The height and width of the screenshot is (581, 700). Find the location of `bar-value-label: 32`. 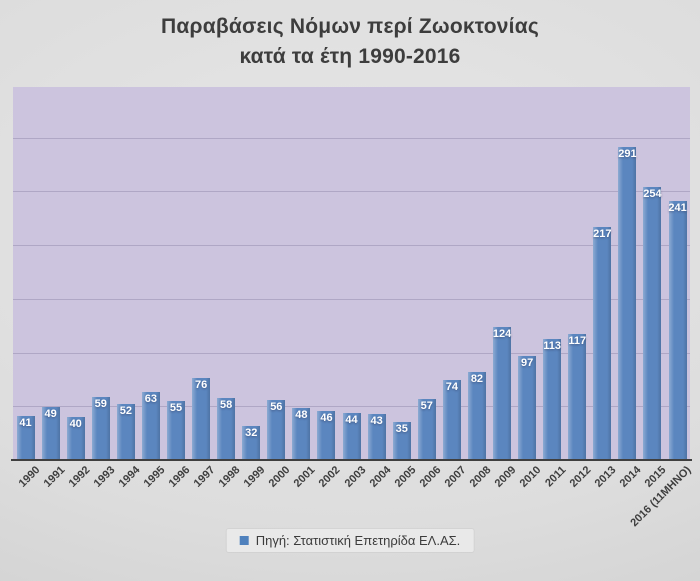

bar-value-label: 32 is located at coordinates (251, 432).